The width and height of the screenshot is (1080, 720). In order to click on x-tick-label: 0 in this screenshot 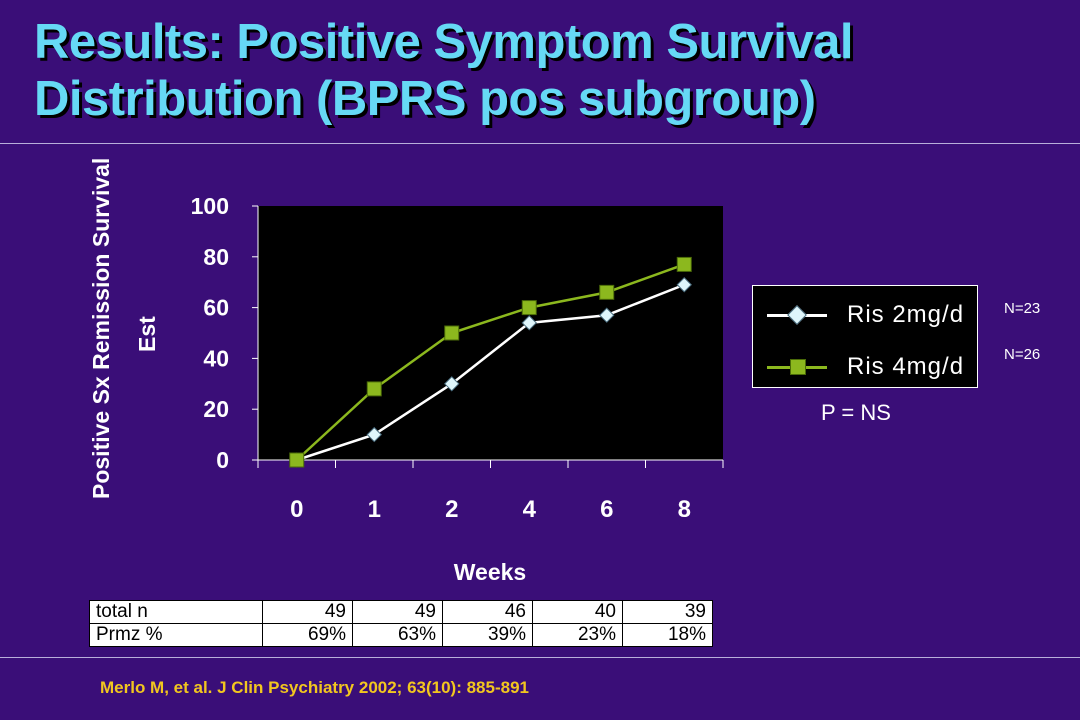, I will do `click(296, 509)`.